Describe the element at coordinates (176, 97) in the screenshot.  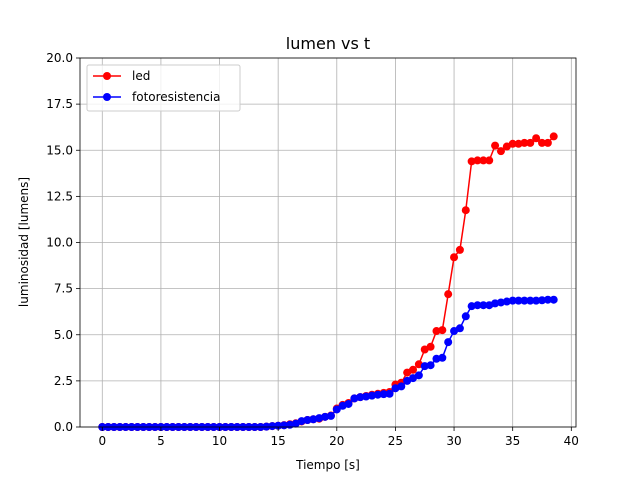
I see `legend-label-fotoresistencia: fotoresistencia` at that location.